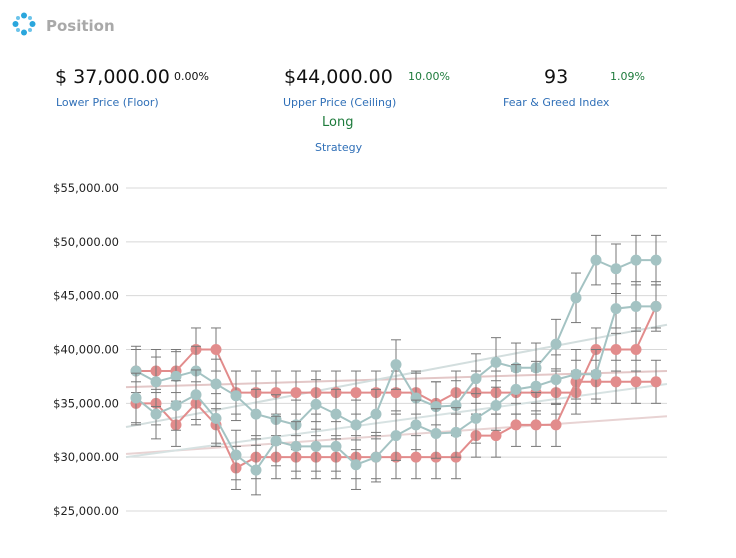  Describe the element at coordinates (340, 102) in the screenshot. I see `upper-price-label: Upper Price (Ceiling)` at that location.